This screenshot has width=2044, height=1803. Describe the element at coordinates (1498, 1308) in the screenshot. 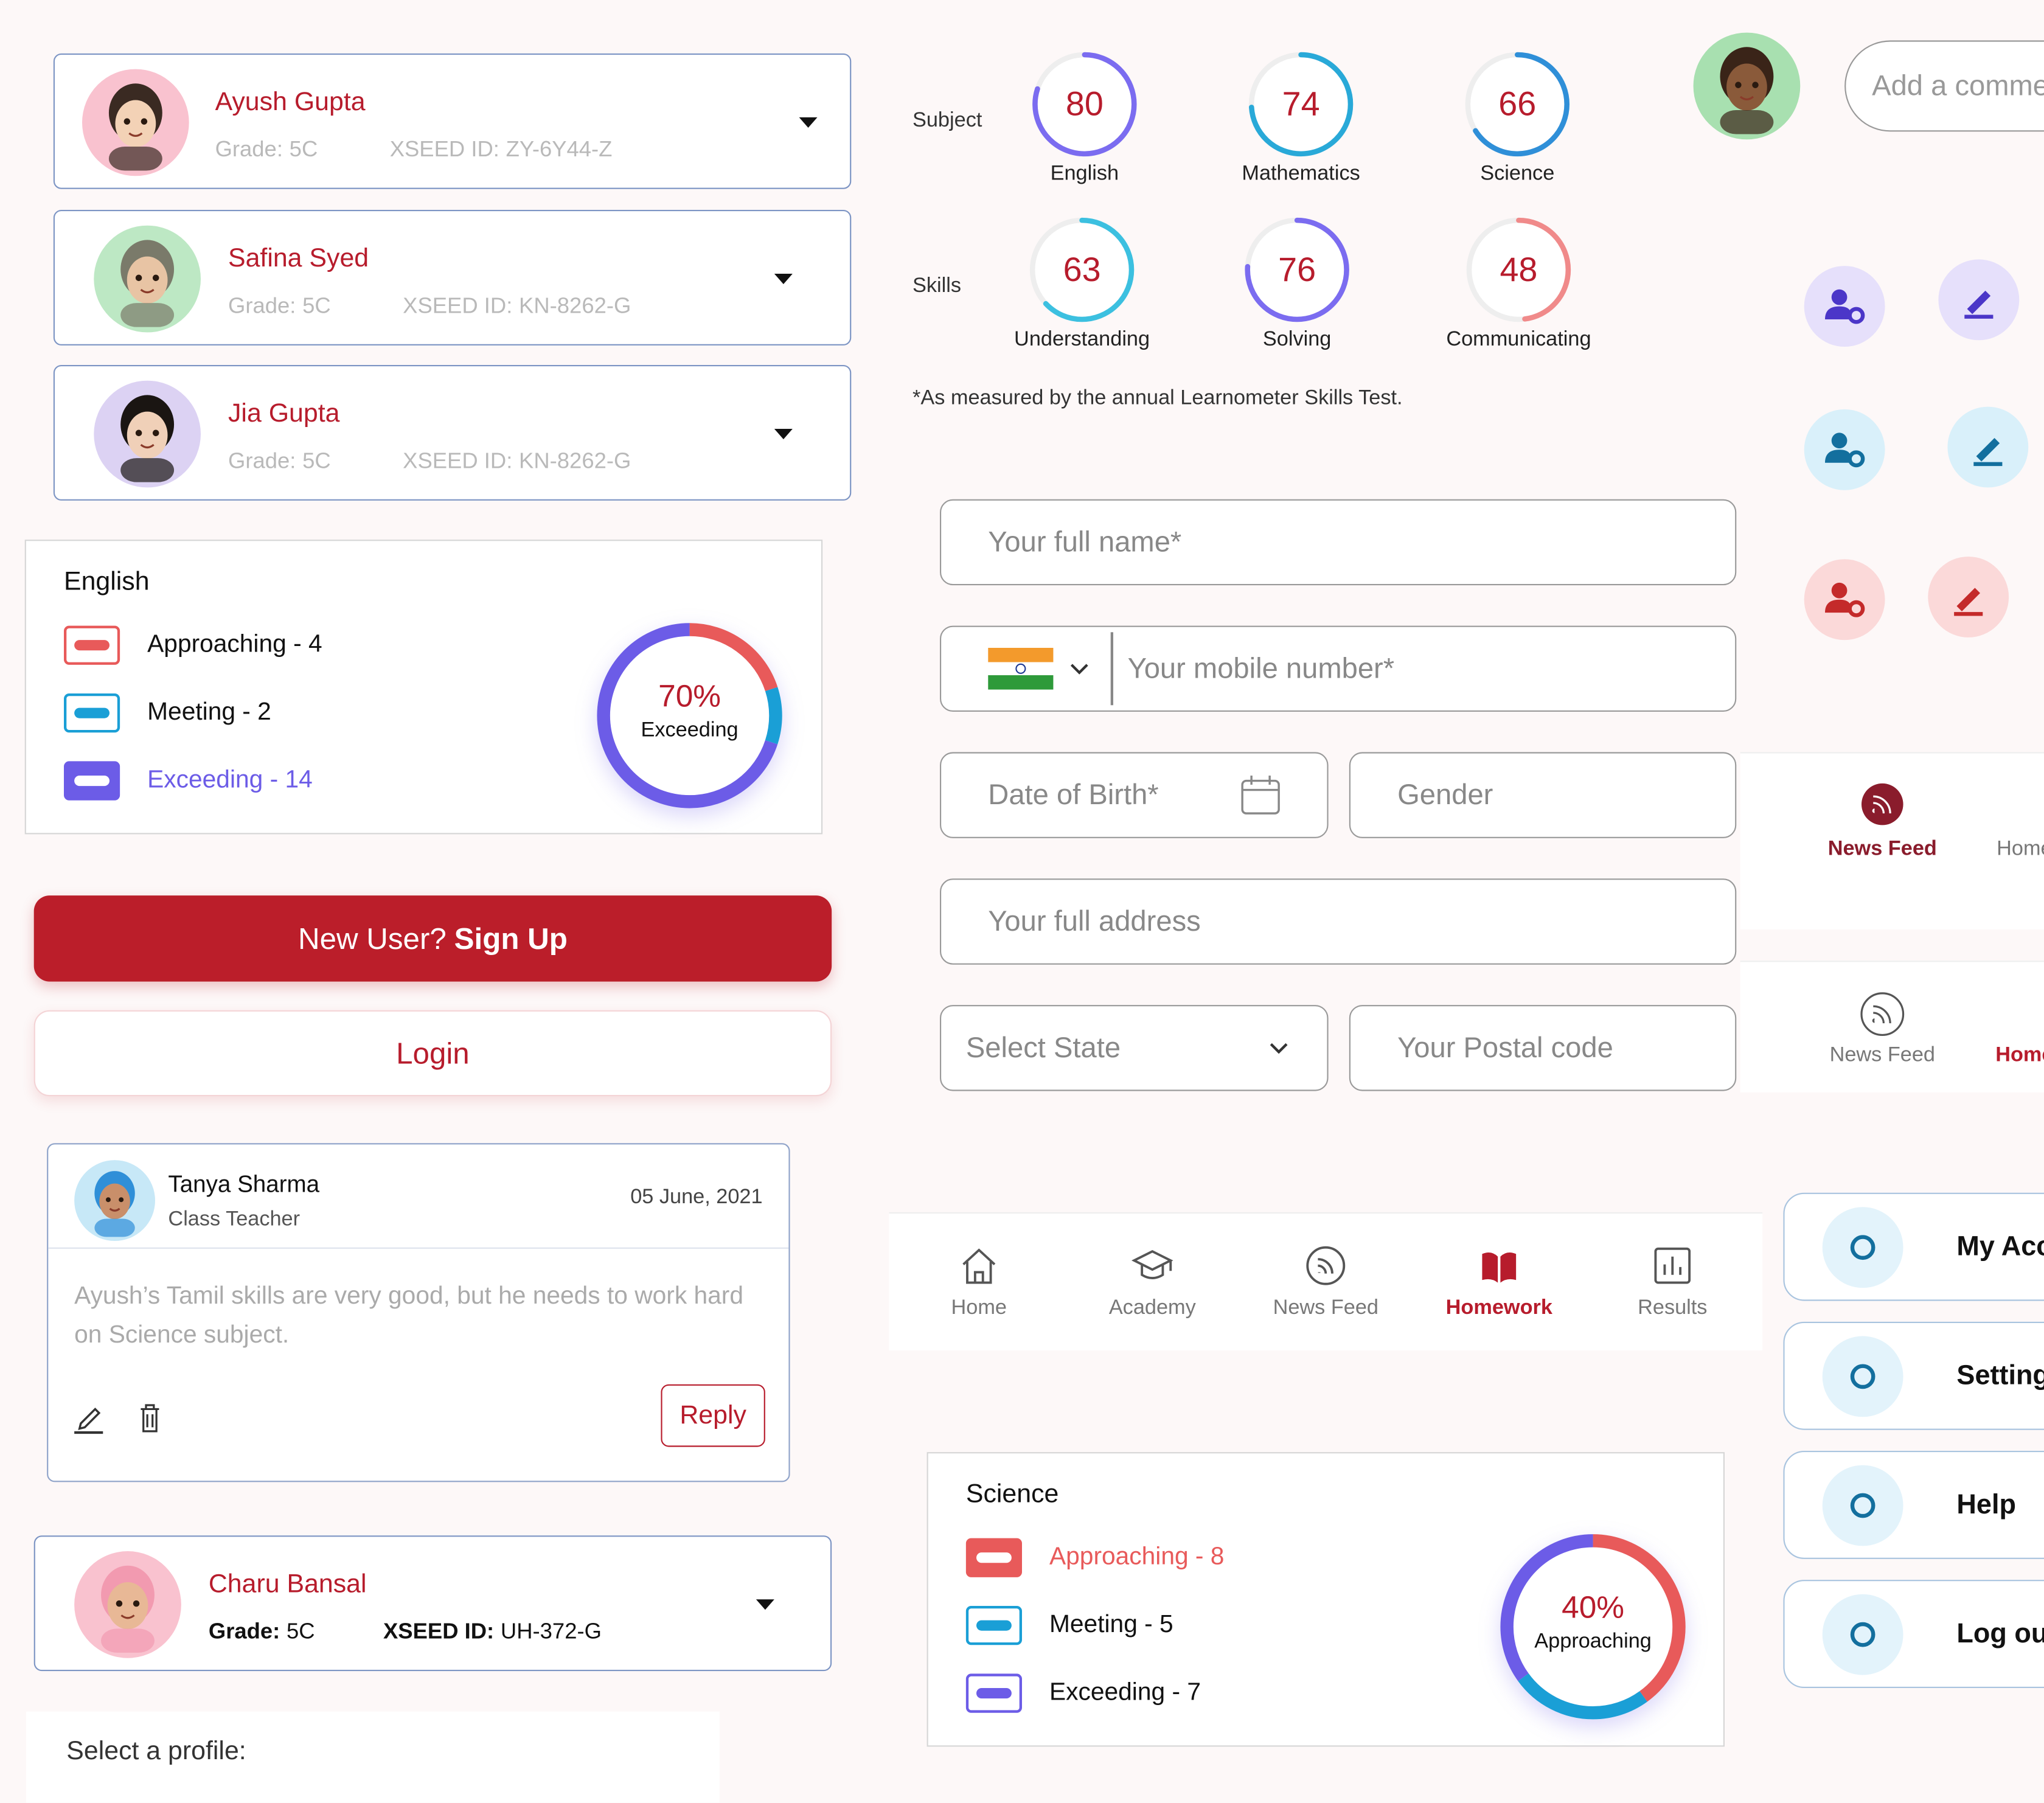

I see `nav-label: Homework` at that location.